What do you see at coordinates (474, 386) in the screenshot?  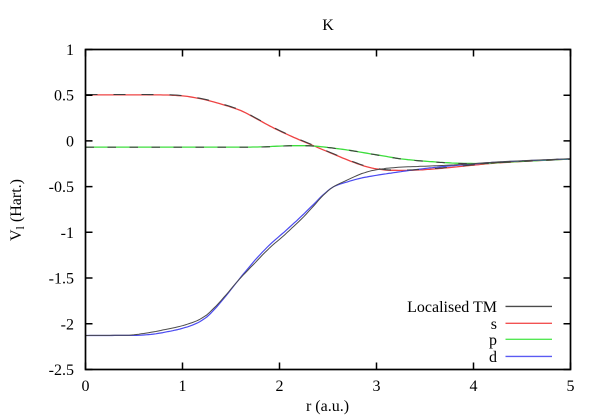 I see `svg-text: 4` at bounding box center [474, 386].